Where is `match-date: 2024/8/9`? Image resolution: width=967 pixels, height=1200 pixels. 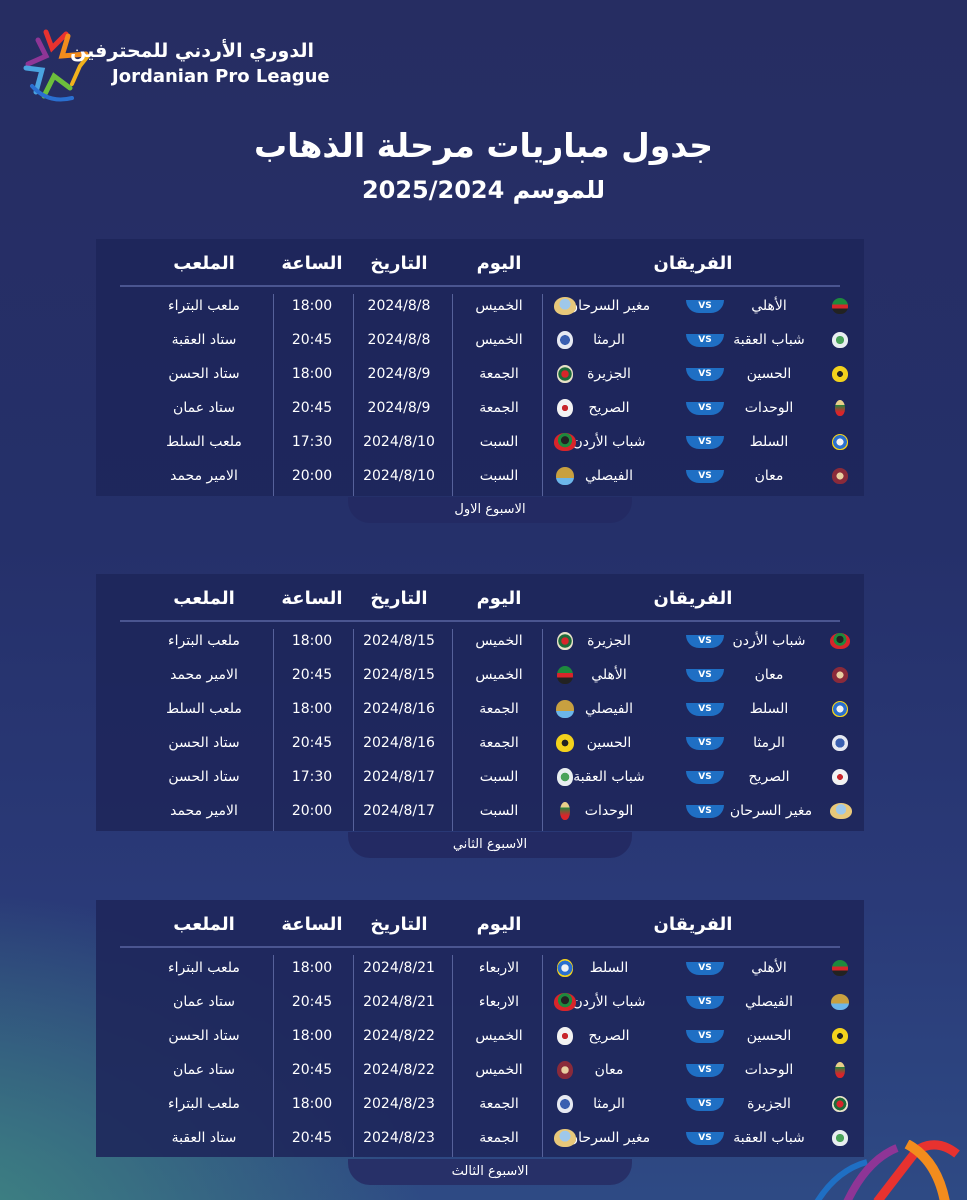 match-date: 2024/8/9 is located at coordinates (399, 374).